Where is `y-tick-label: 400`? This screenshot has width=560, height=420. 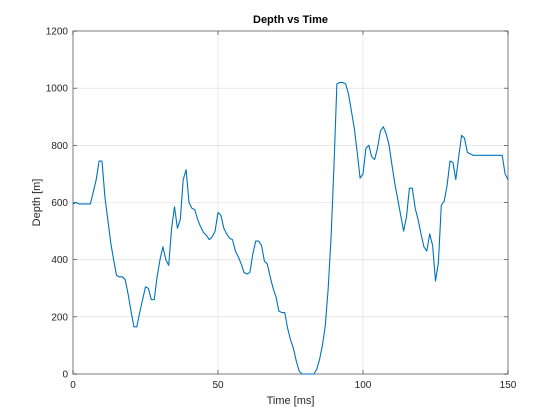 y-tick-label: 400 is located at coordinates (59, 260).